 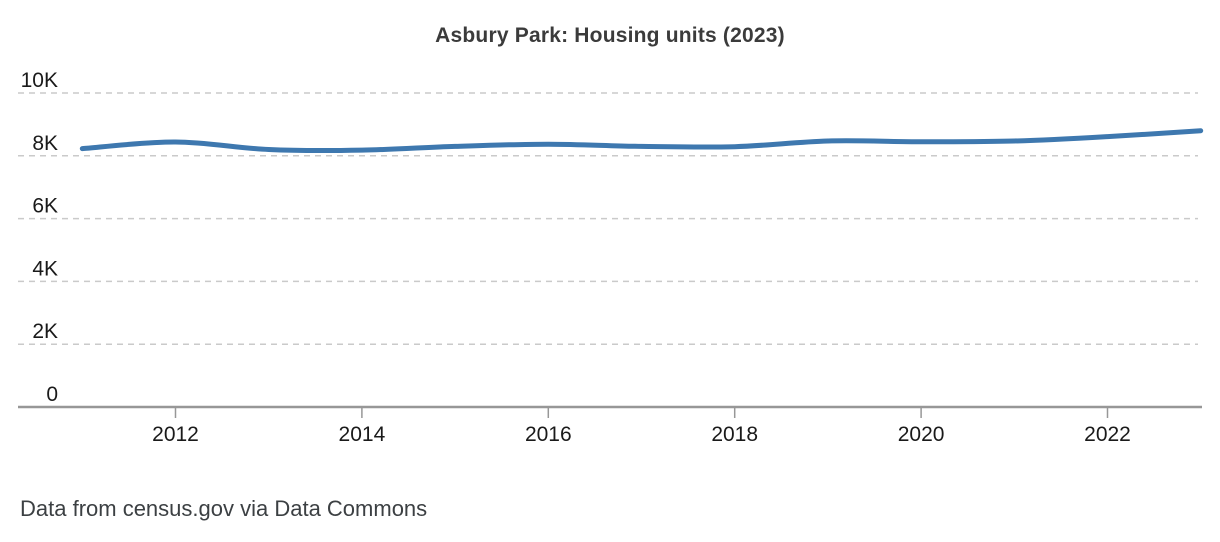 What do you see at coordinates (224, 508) in the screenshot?
I see `data-source-note: Data from census.gov via Data Commons` at bounding box center [224, 508].